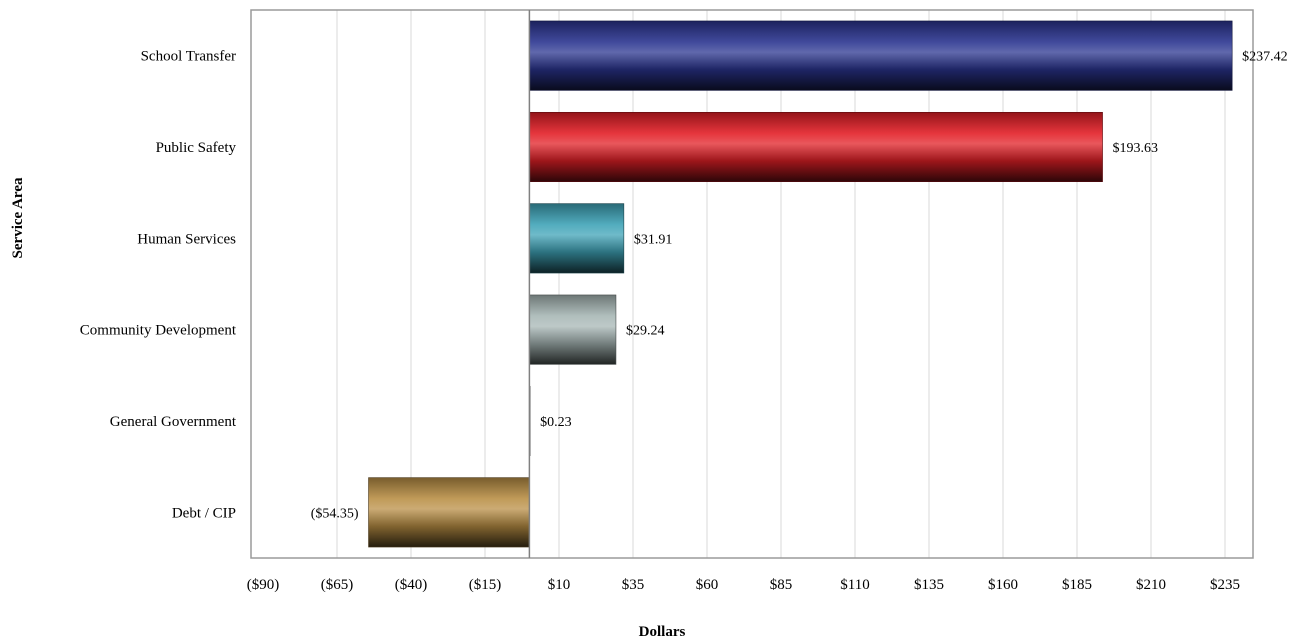  What do you see at coordinates (204, 513) in the screenshot?
I see `category-label: Debt / CIP` at bounding box center [204, 513].